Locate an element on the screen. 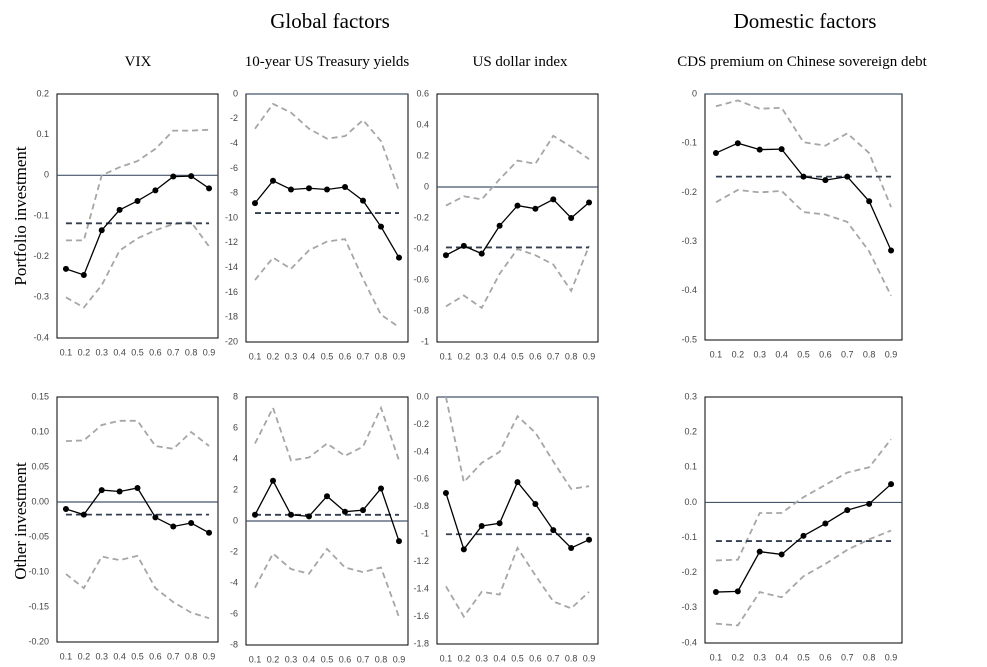  y-tick-label: -0.8 is located at coordinates (421, 310).